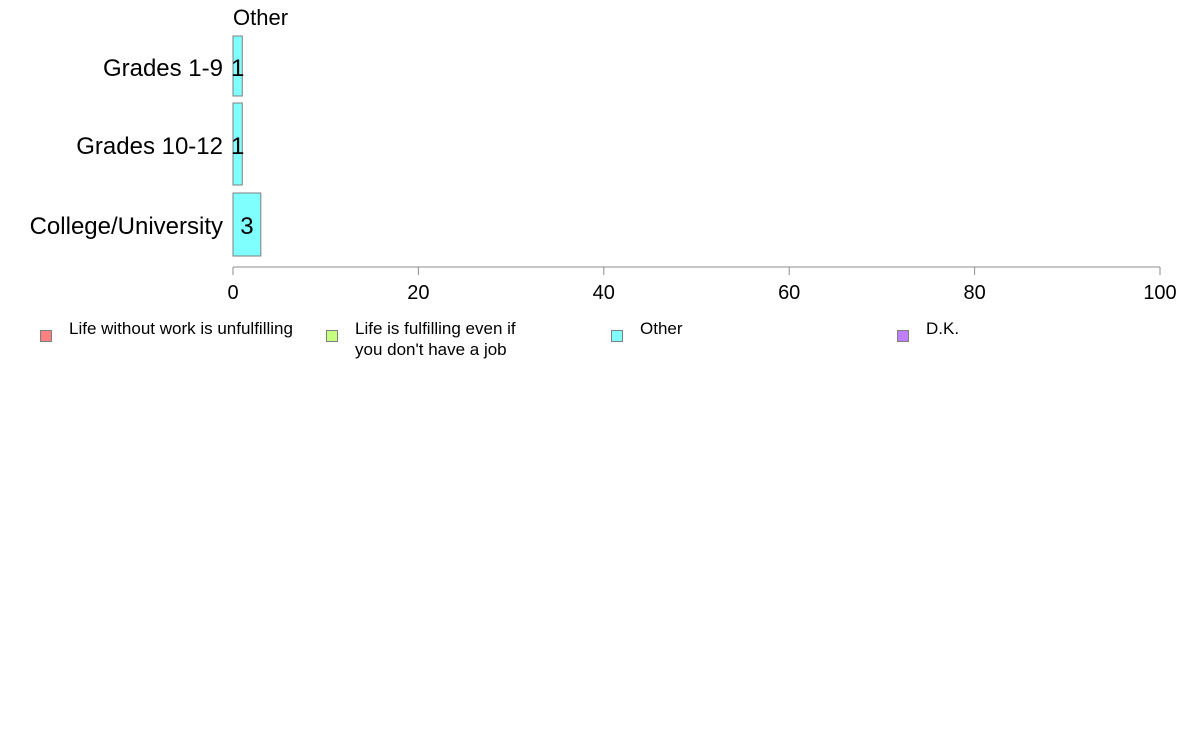 Image resolution: width=1188 pixels, height=736 pixels. What do you see at coordinates (1159, 293) in the screenshot?
I see `x-tick-label: 100` at bounding box center [1159, 293].